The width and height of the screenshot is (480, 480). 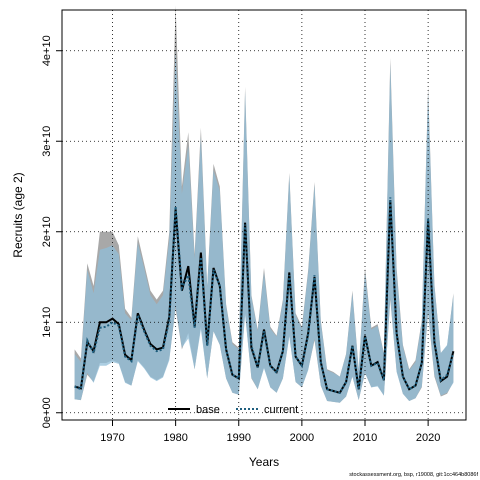 I want to click on y-tick-label-0: 0e+00, so click(x=47, y=412).